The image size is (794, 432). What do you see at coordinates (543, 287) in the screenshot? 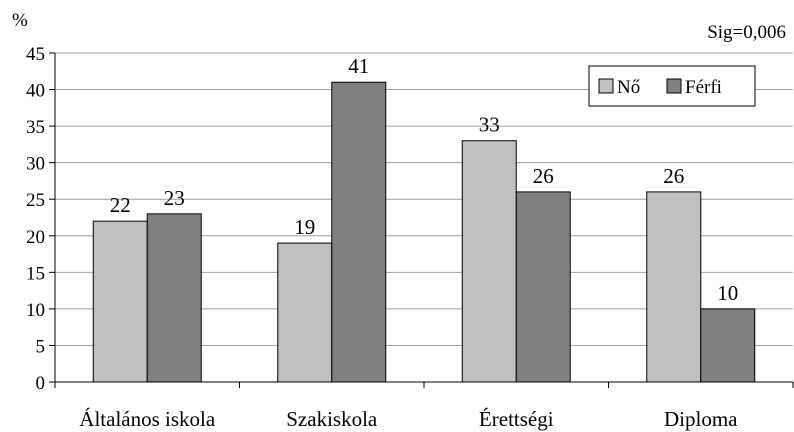
I see `bar-Férfi-2` at bounding box center [543, 287].